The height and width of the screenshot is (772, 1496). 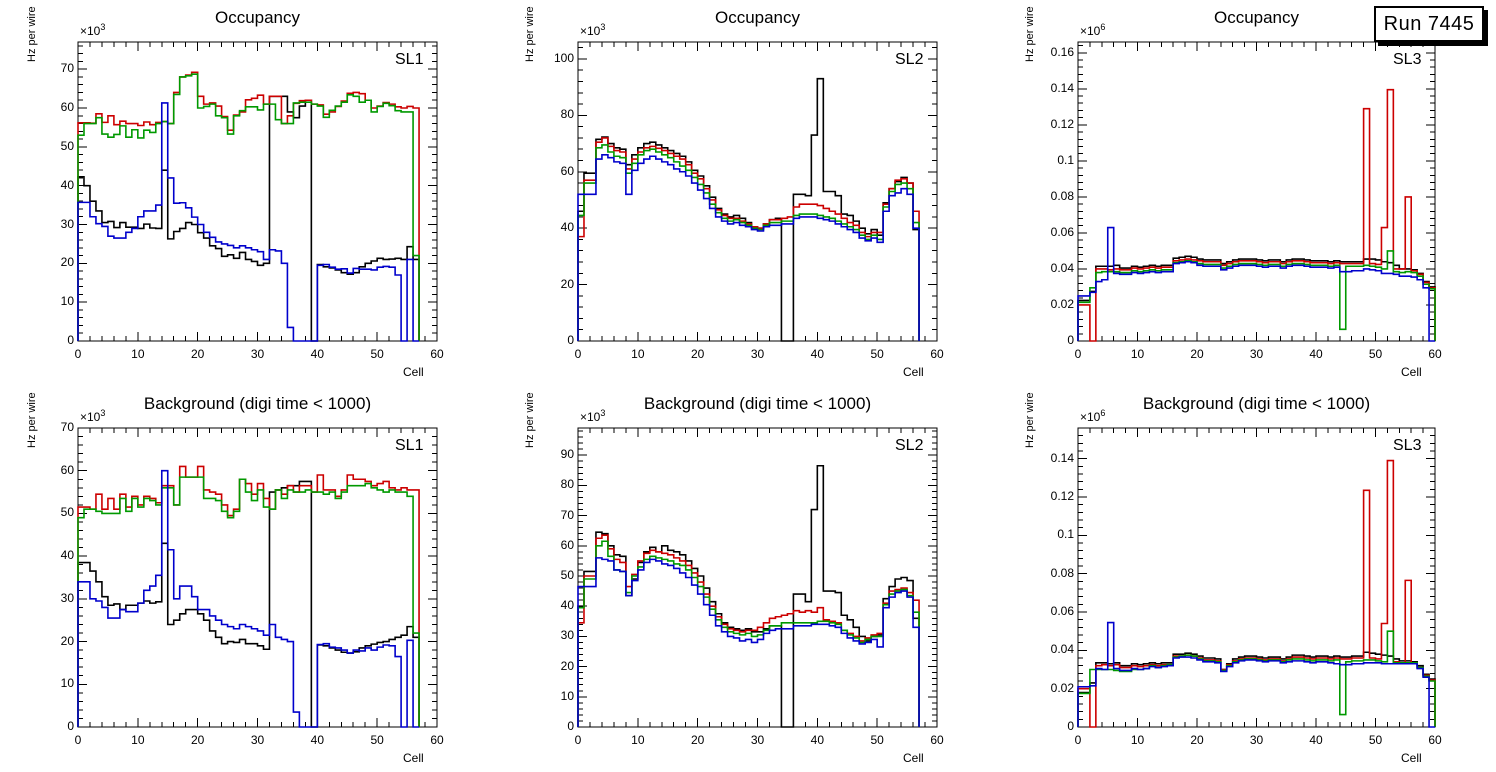 What do you see at coordinates (567, 114) in the screenshot?
I see `y-tick-label: 80` at bounding box center [567, 114].